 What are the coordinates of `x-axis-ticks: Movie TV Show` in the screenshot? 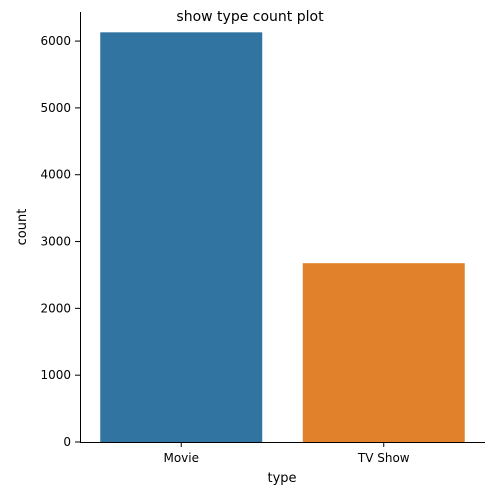 It's located at (286, 453).